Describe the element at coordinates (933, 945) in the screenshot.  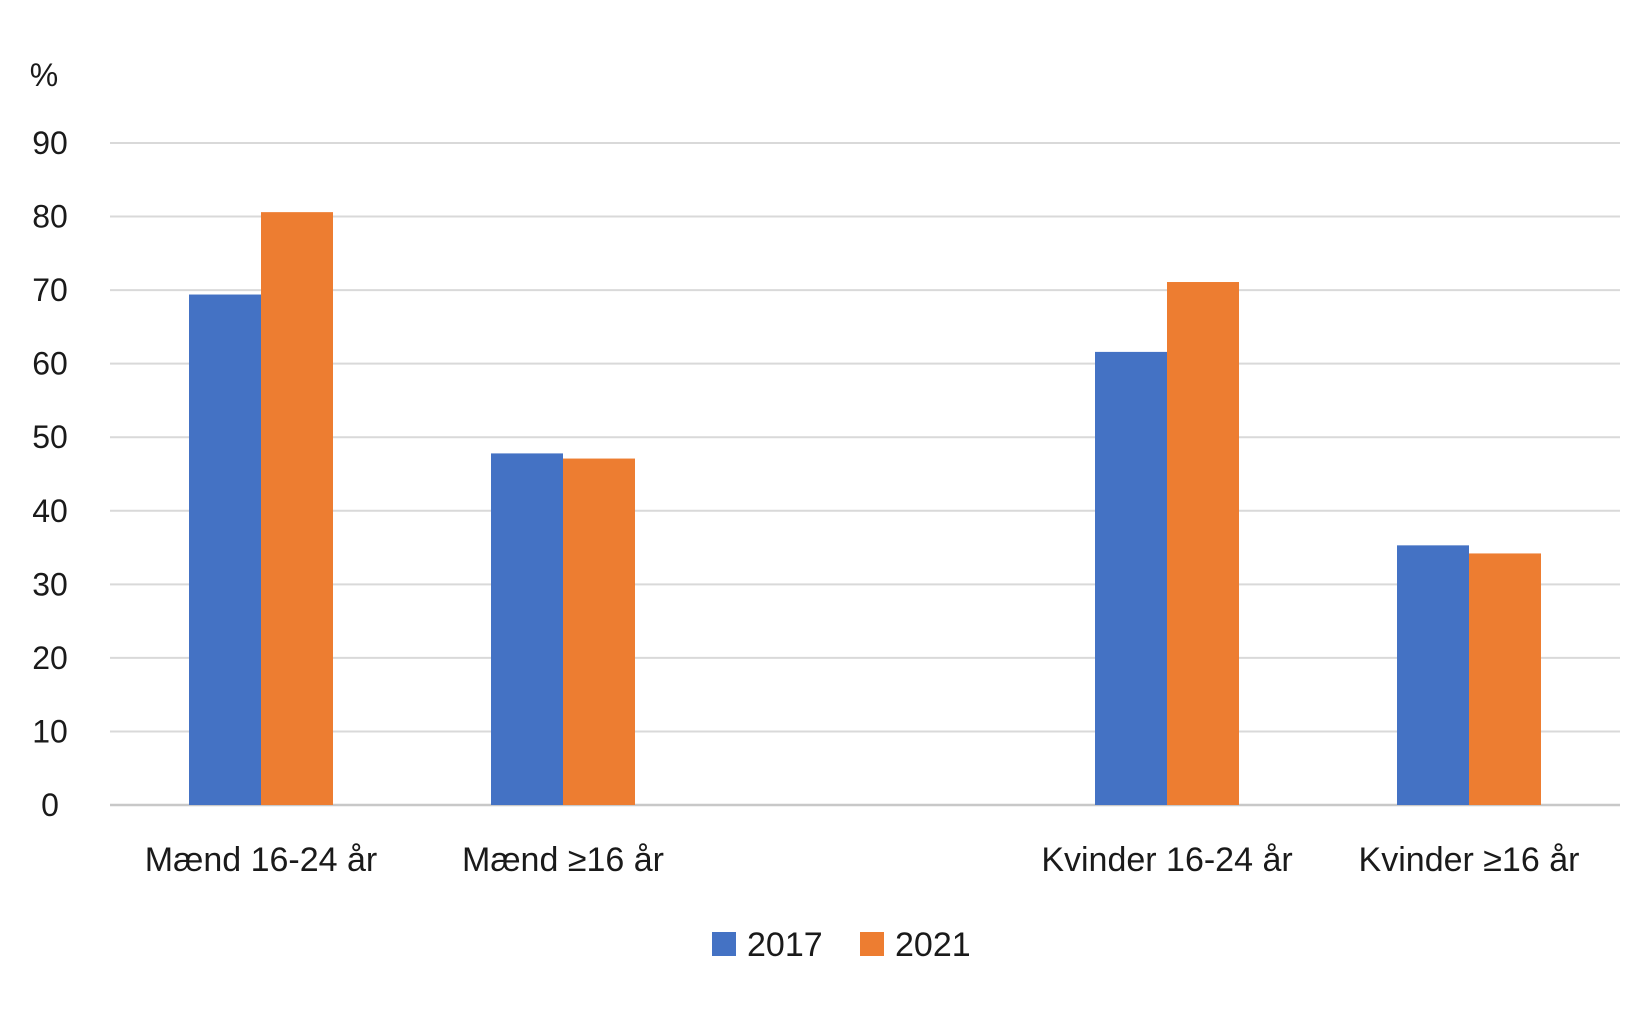
I see `legend-label: 2021` at that location.